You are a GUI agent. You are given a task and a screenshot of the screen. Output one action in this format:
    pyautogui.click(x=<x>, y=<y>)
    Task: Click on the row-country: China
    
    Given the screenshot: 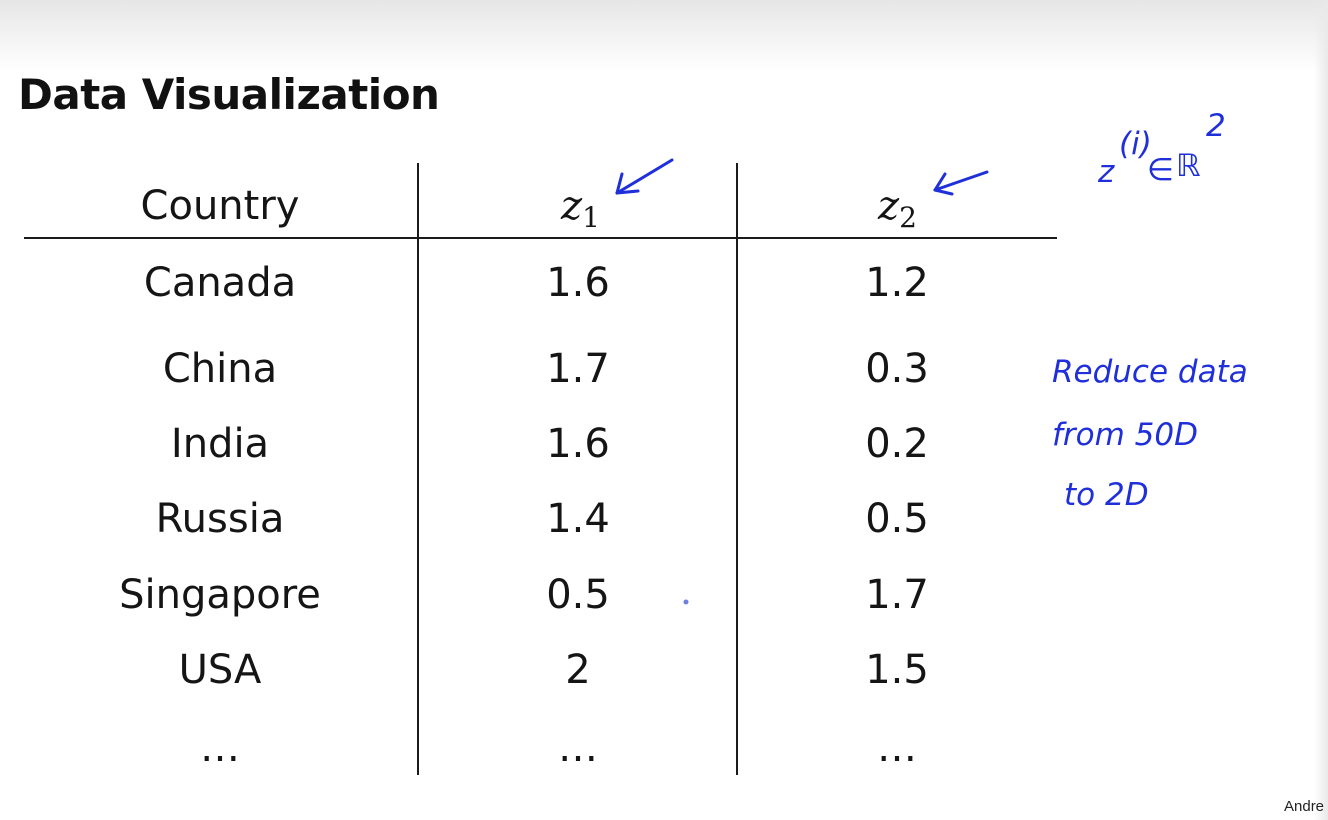 What is the action you would take?
    pyautogui.click(x=220, y=369)
    